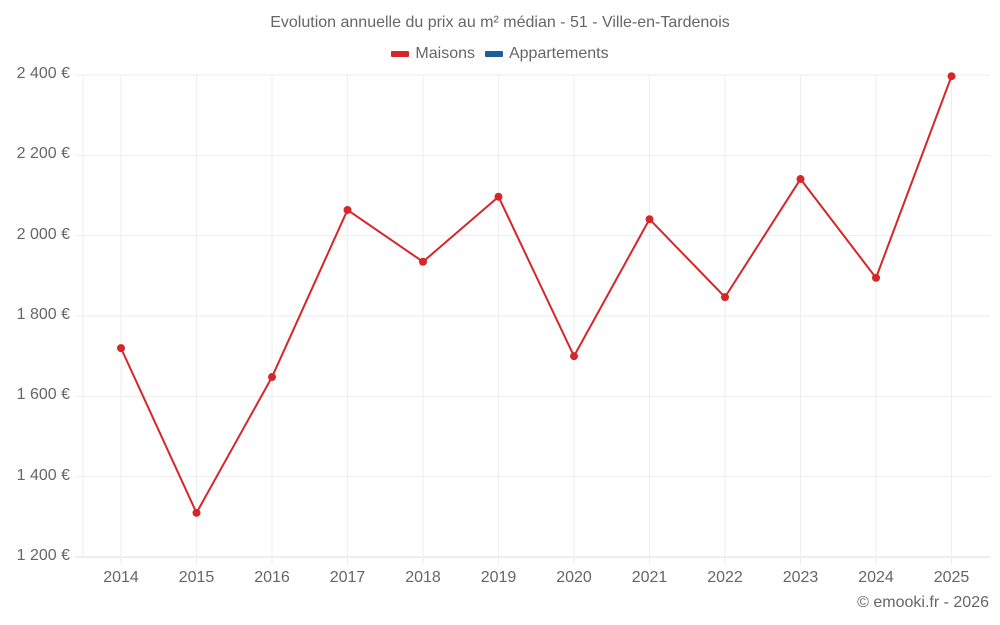 This screenshot has height=625, width=1000. What do you see at coordinates (43, 234) in the screenshot?
I see `y-tick-label: 2 000 €` at bounding box center [43, 234].